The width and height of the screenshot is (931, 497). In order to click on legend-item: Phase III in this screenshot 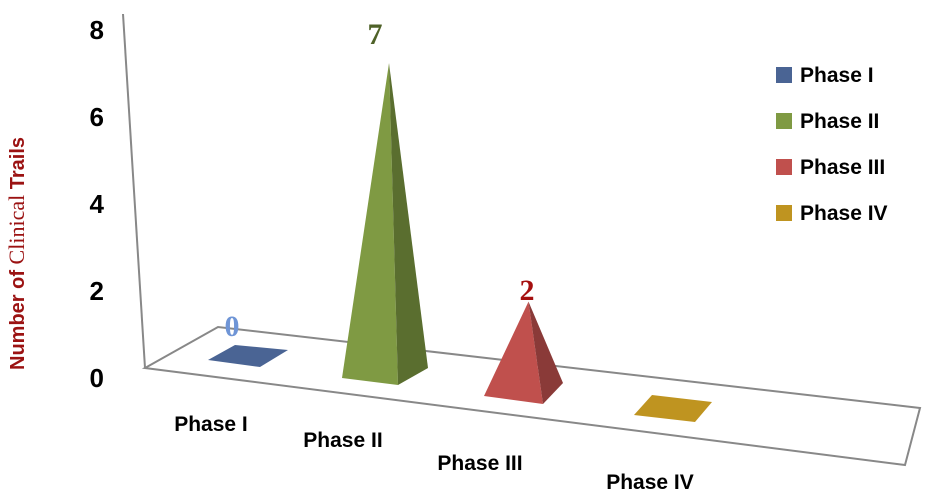, I will do `click(830, 167)`.